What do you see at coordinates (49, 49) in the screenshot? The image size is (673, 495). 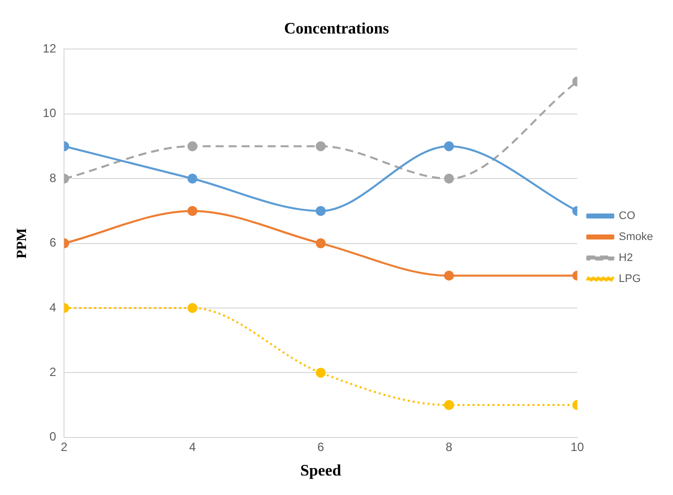 I see `y-tick-label: 12` at bounding box center [49, 49].